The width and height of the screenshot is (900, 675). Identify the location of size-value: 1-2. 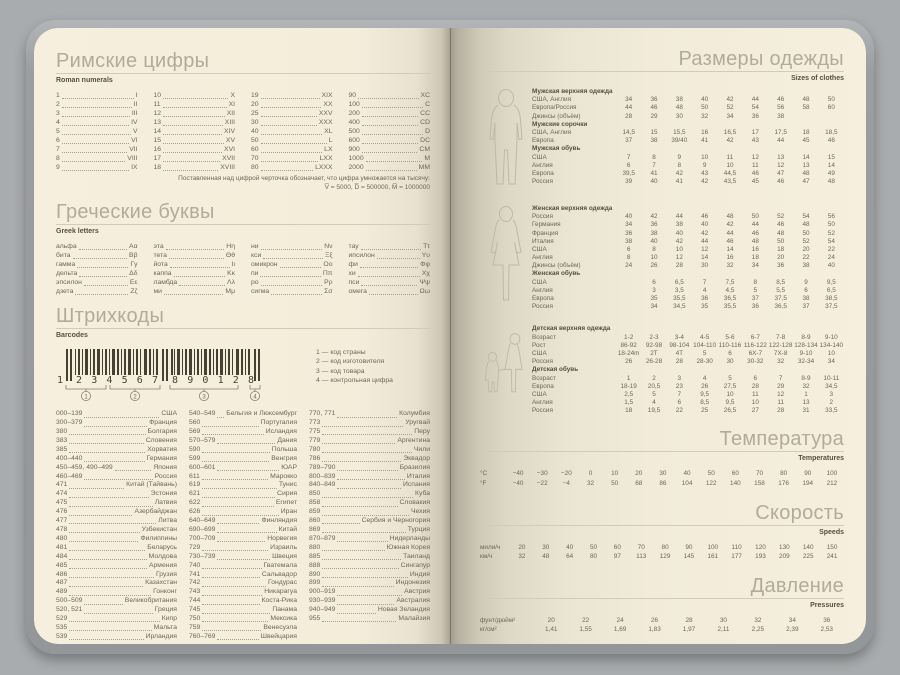
(629, 337).